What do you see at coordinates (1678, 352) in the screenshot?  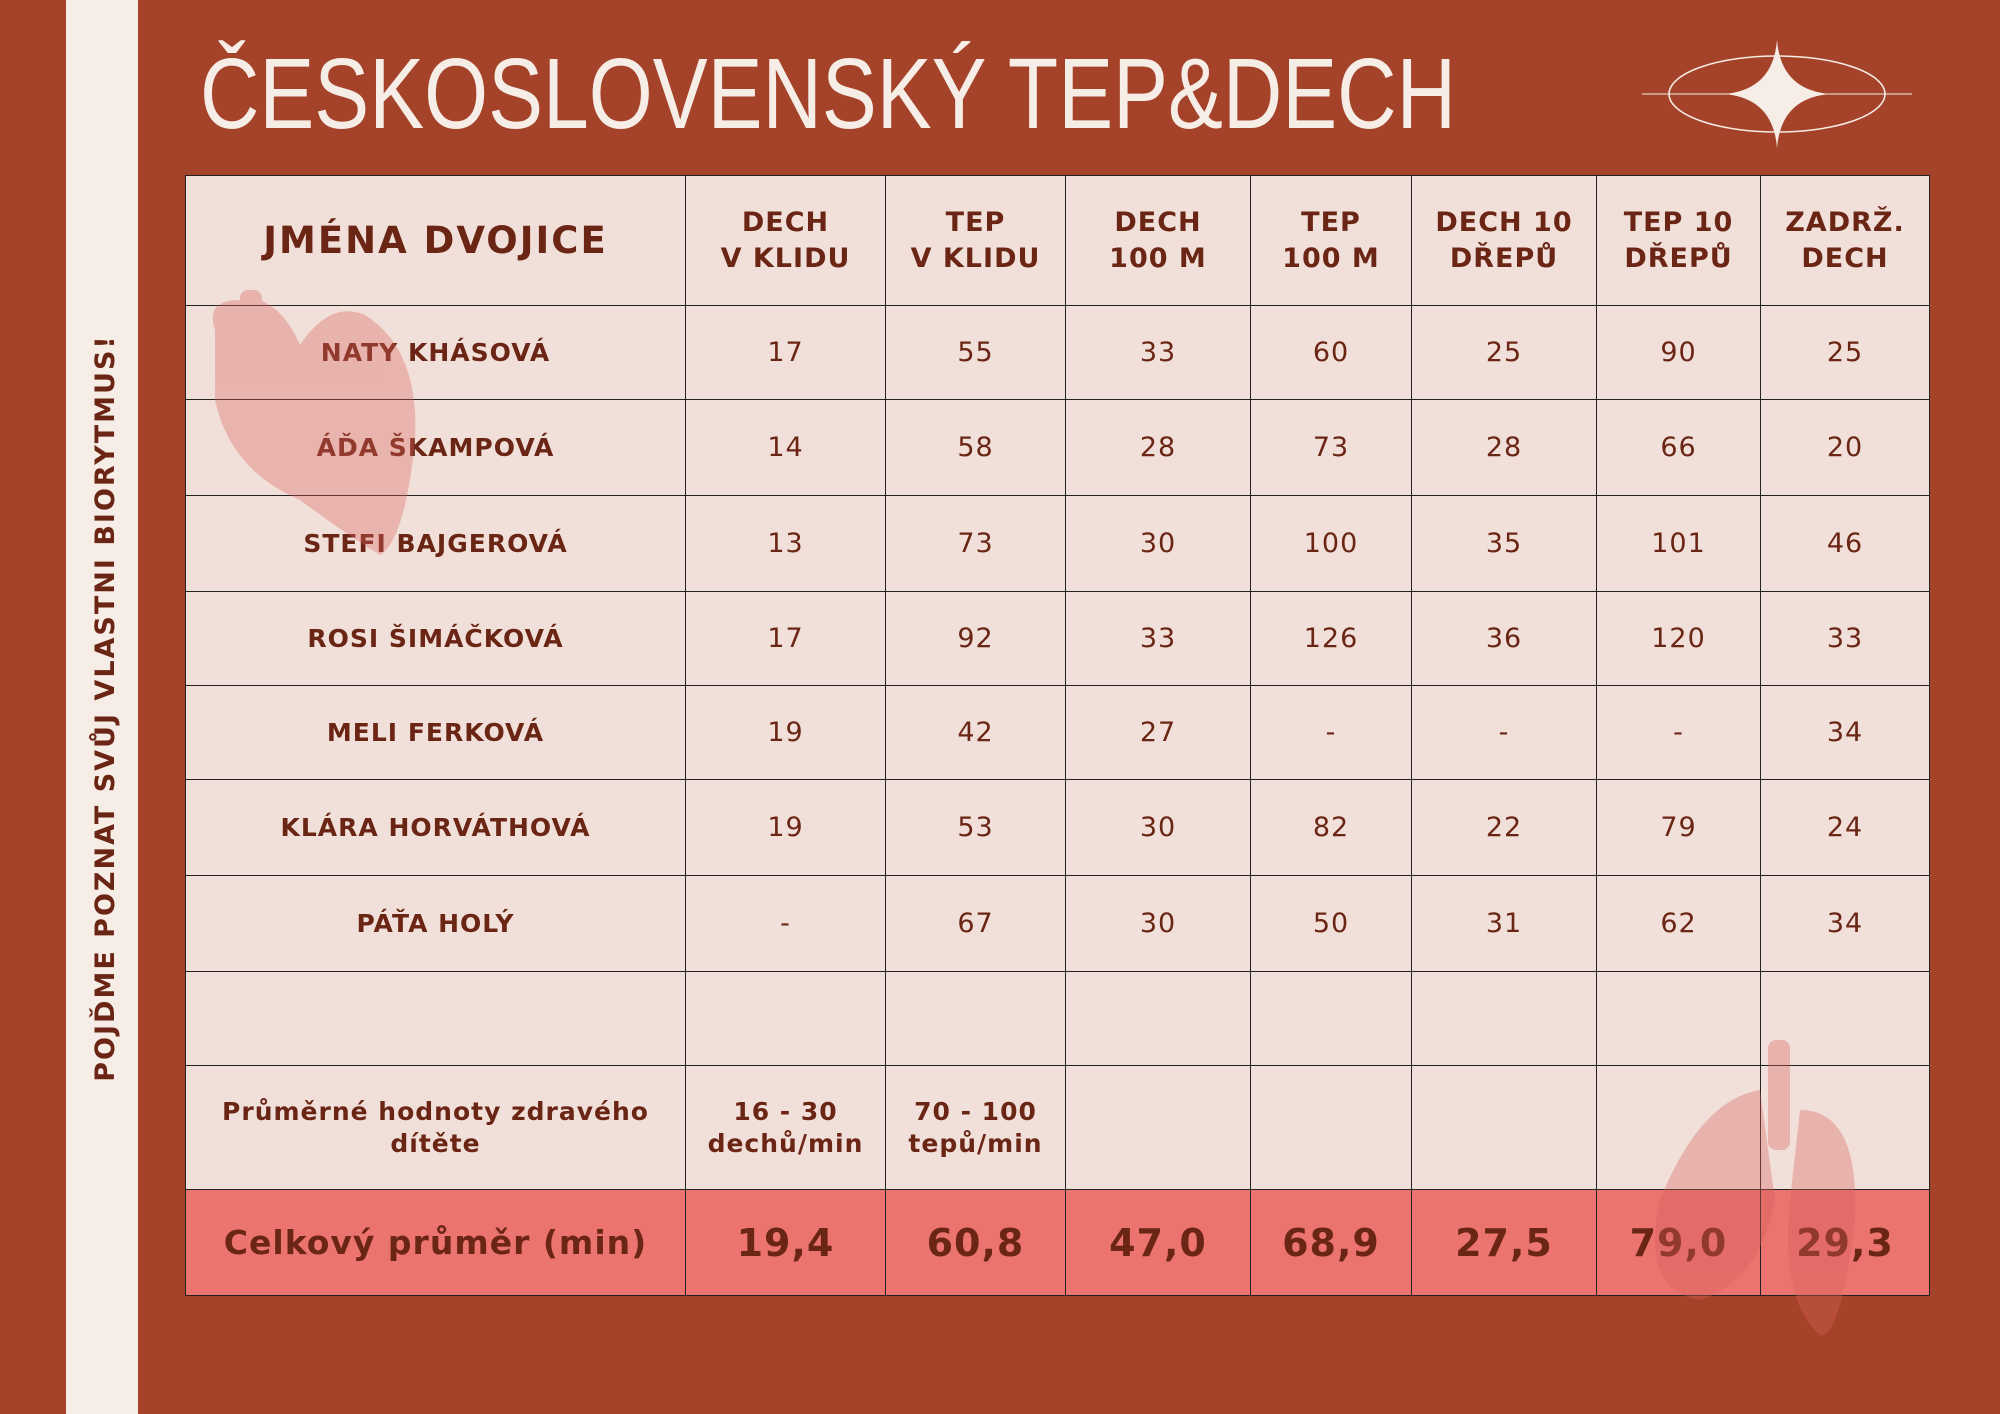 I see `value-cell: 90` at bounding box center [1678, 352].